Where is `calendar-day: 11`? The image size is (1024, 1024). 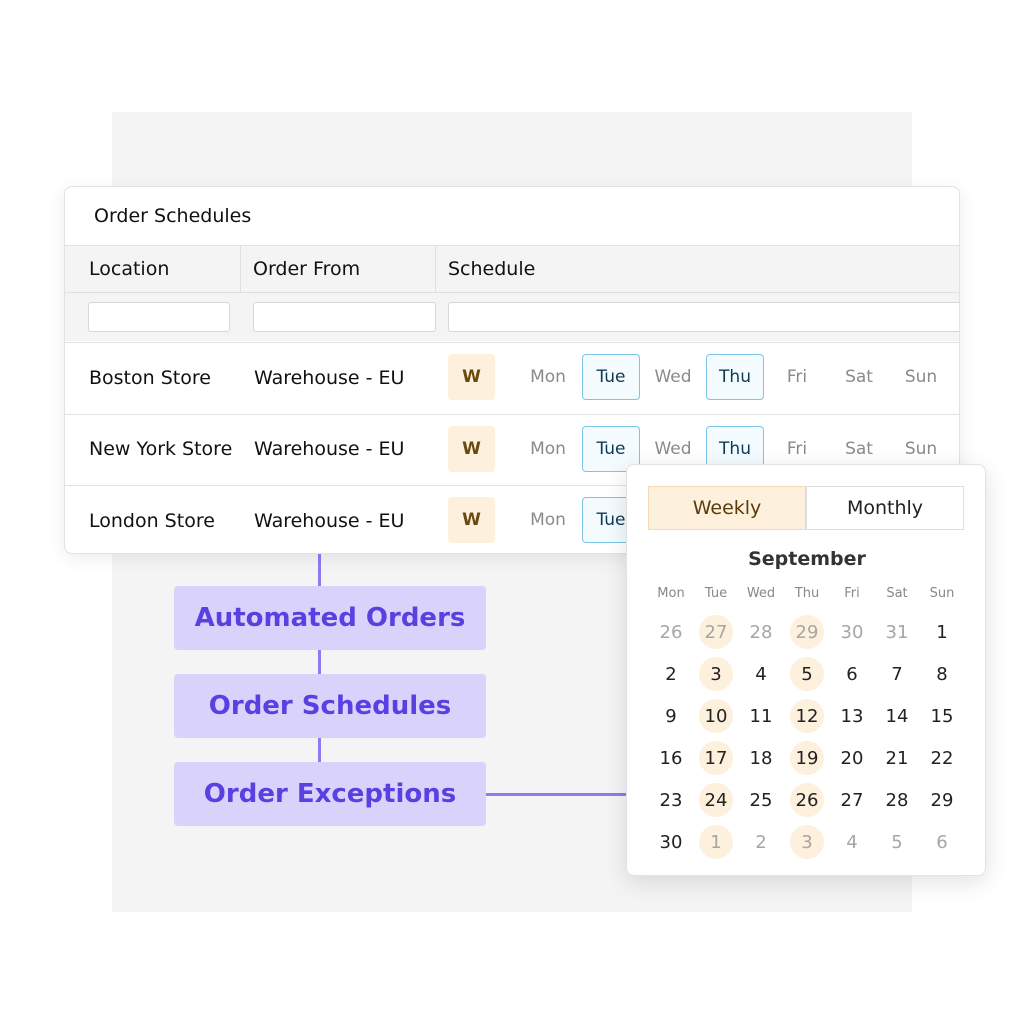 calendar-day: 11 is located at coordinates (761, 716).